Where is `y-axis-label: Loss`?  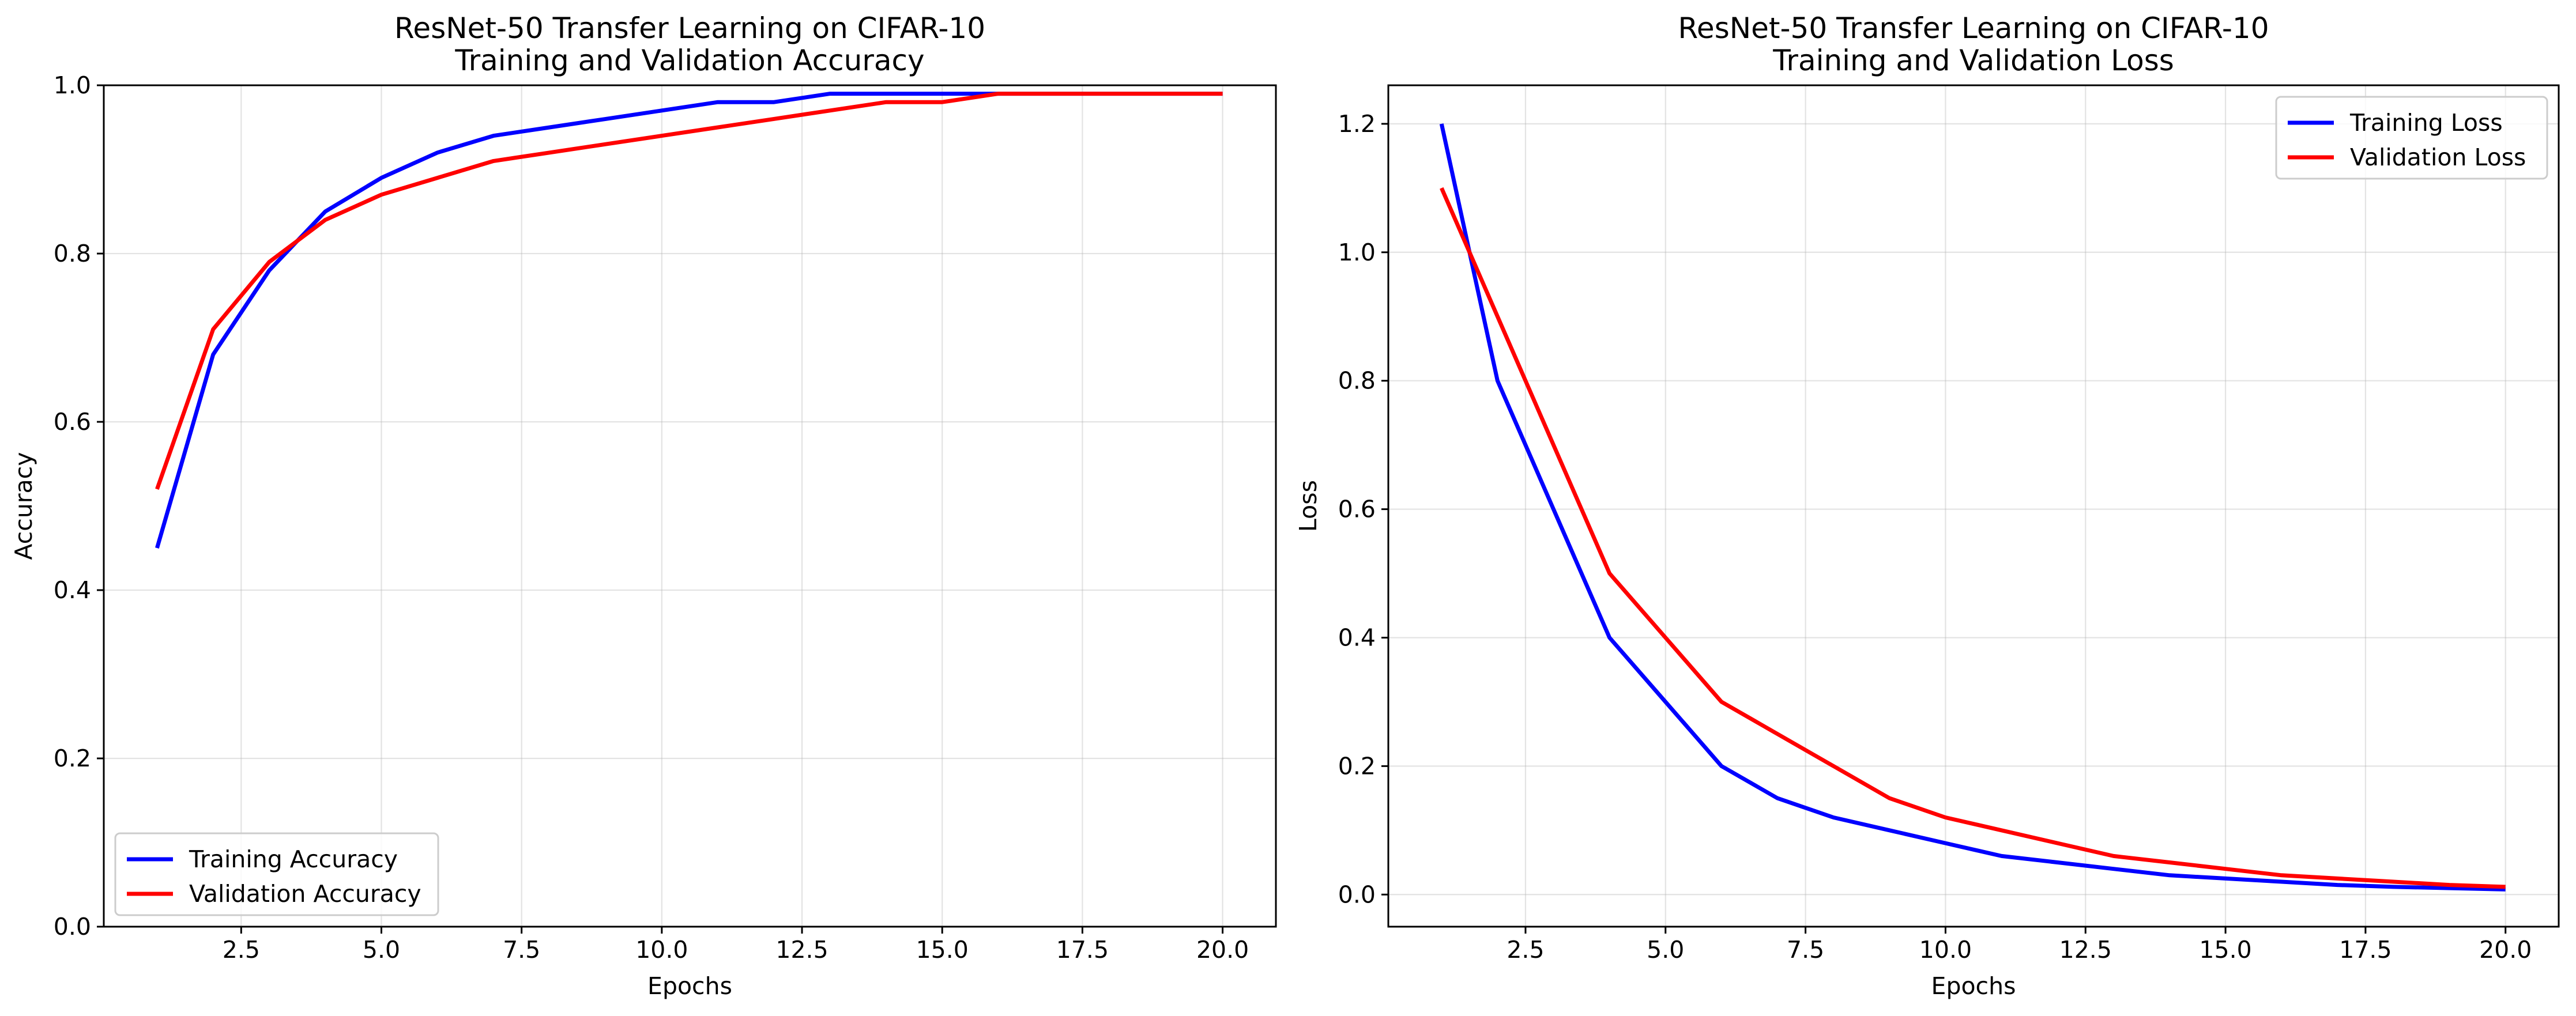
y-axis-label: Loss is located at coordinates (1308, 506).